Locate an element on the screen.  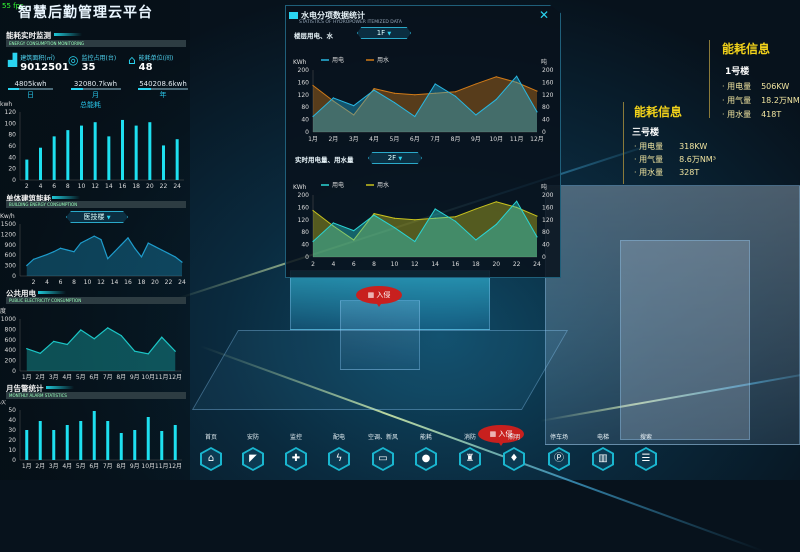
x-tick-label: 2月 is located at coordinates (40, 377).